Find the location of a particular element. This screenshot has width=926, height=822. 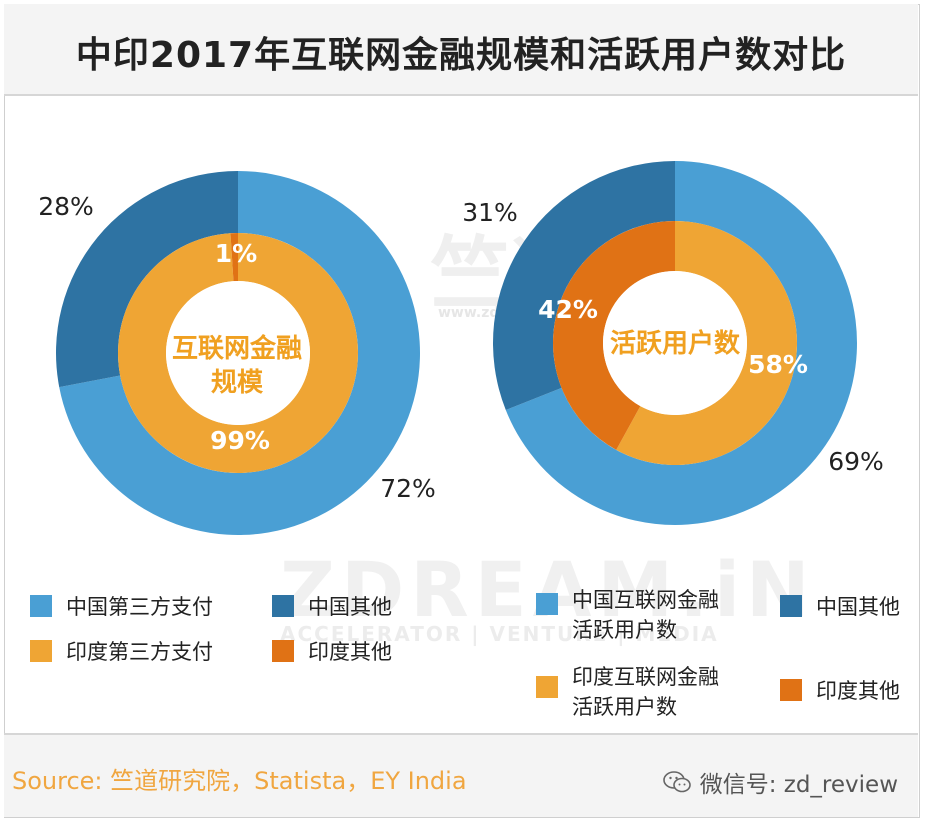

legend-item: 印度第三方支付 is located at coordinates (121, 652).